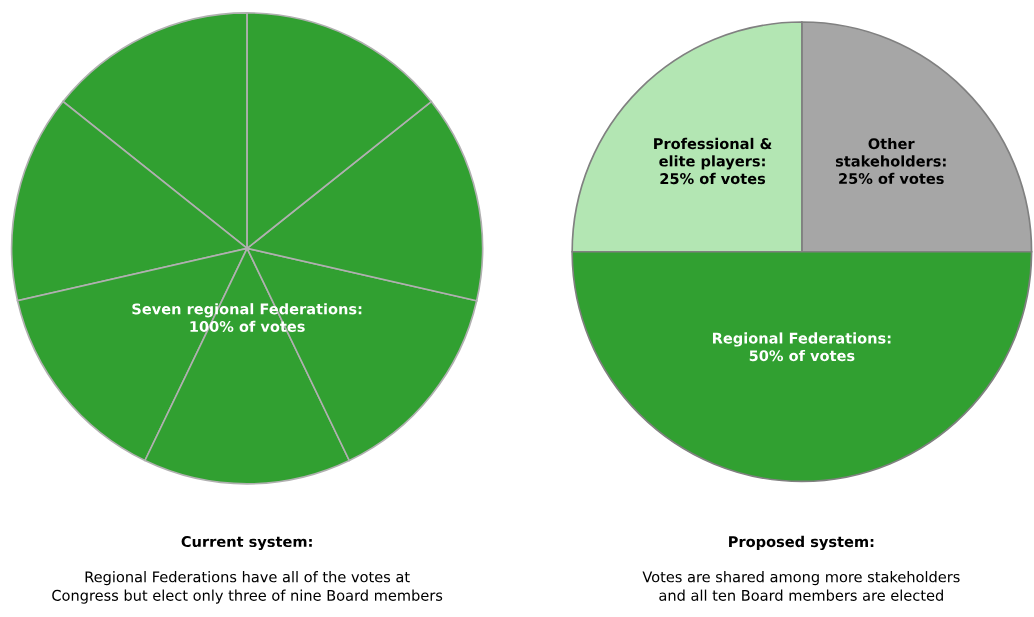 The width and height of the screenshot is (1034, 617). I want to click on text: Regional Federations have all of the votes at Congress but elect only three of nine Board members, so click(247, 587).